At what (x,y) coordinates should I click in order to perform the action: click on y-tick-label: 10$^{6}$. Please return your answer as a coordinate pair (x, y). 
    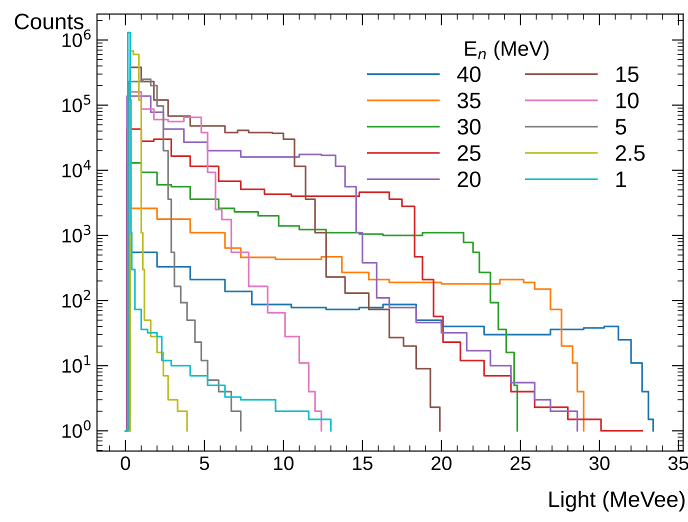
    Looking at the image, I should click on (76, 38).